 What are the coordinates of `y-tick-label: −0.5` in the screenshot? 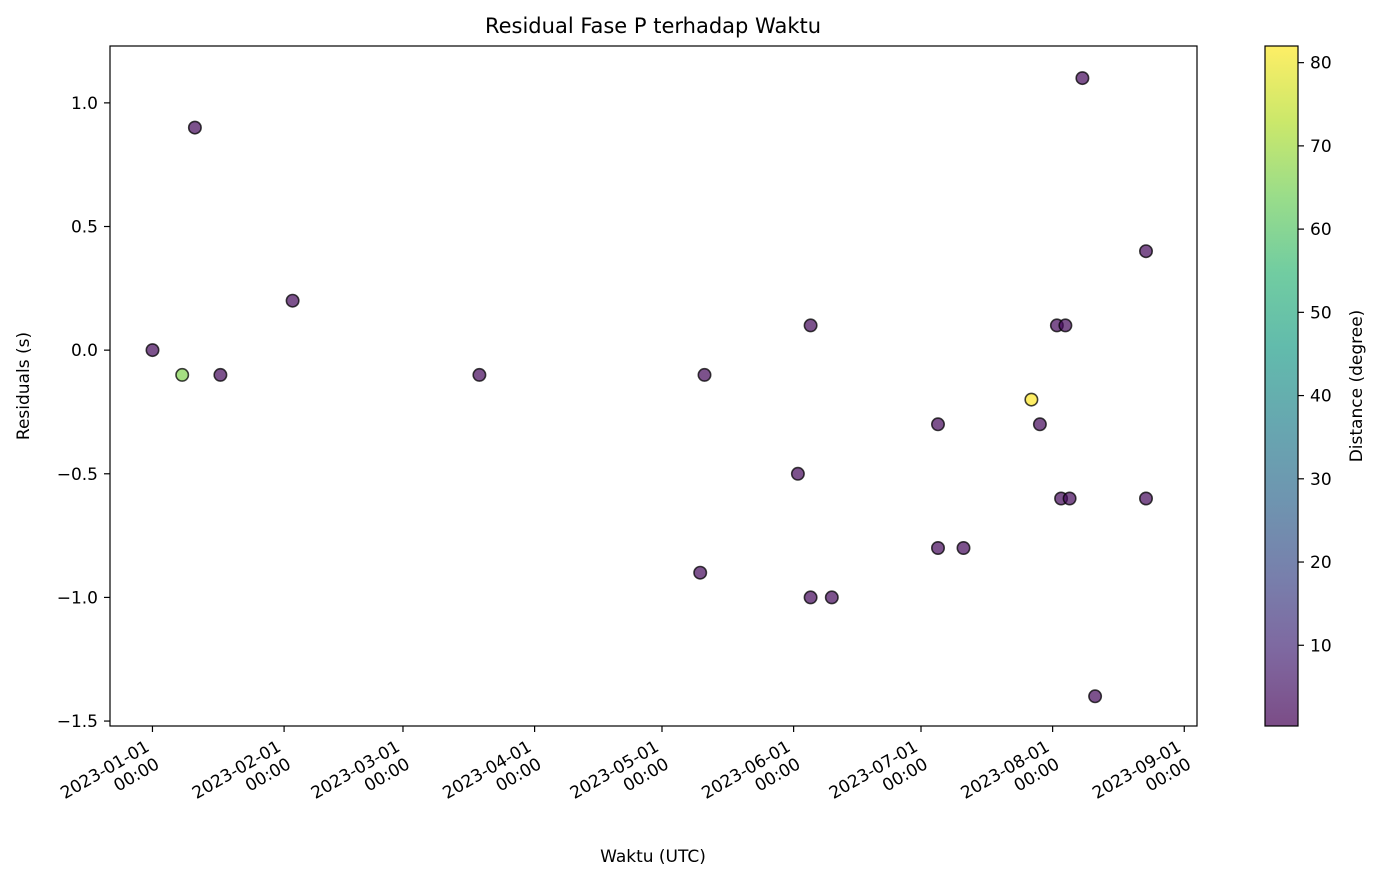 It's located at (77, 475).